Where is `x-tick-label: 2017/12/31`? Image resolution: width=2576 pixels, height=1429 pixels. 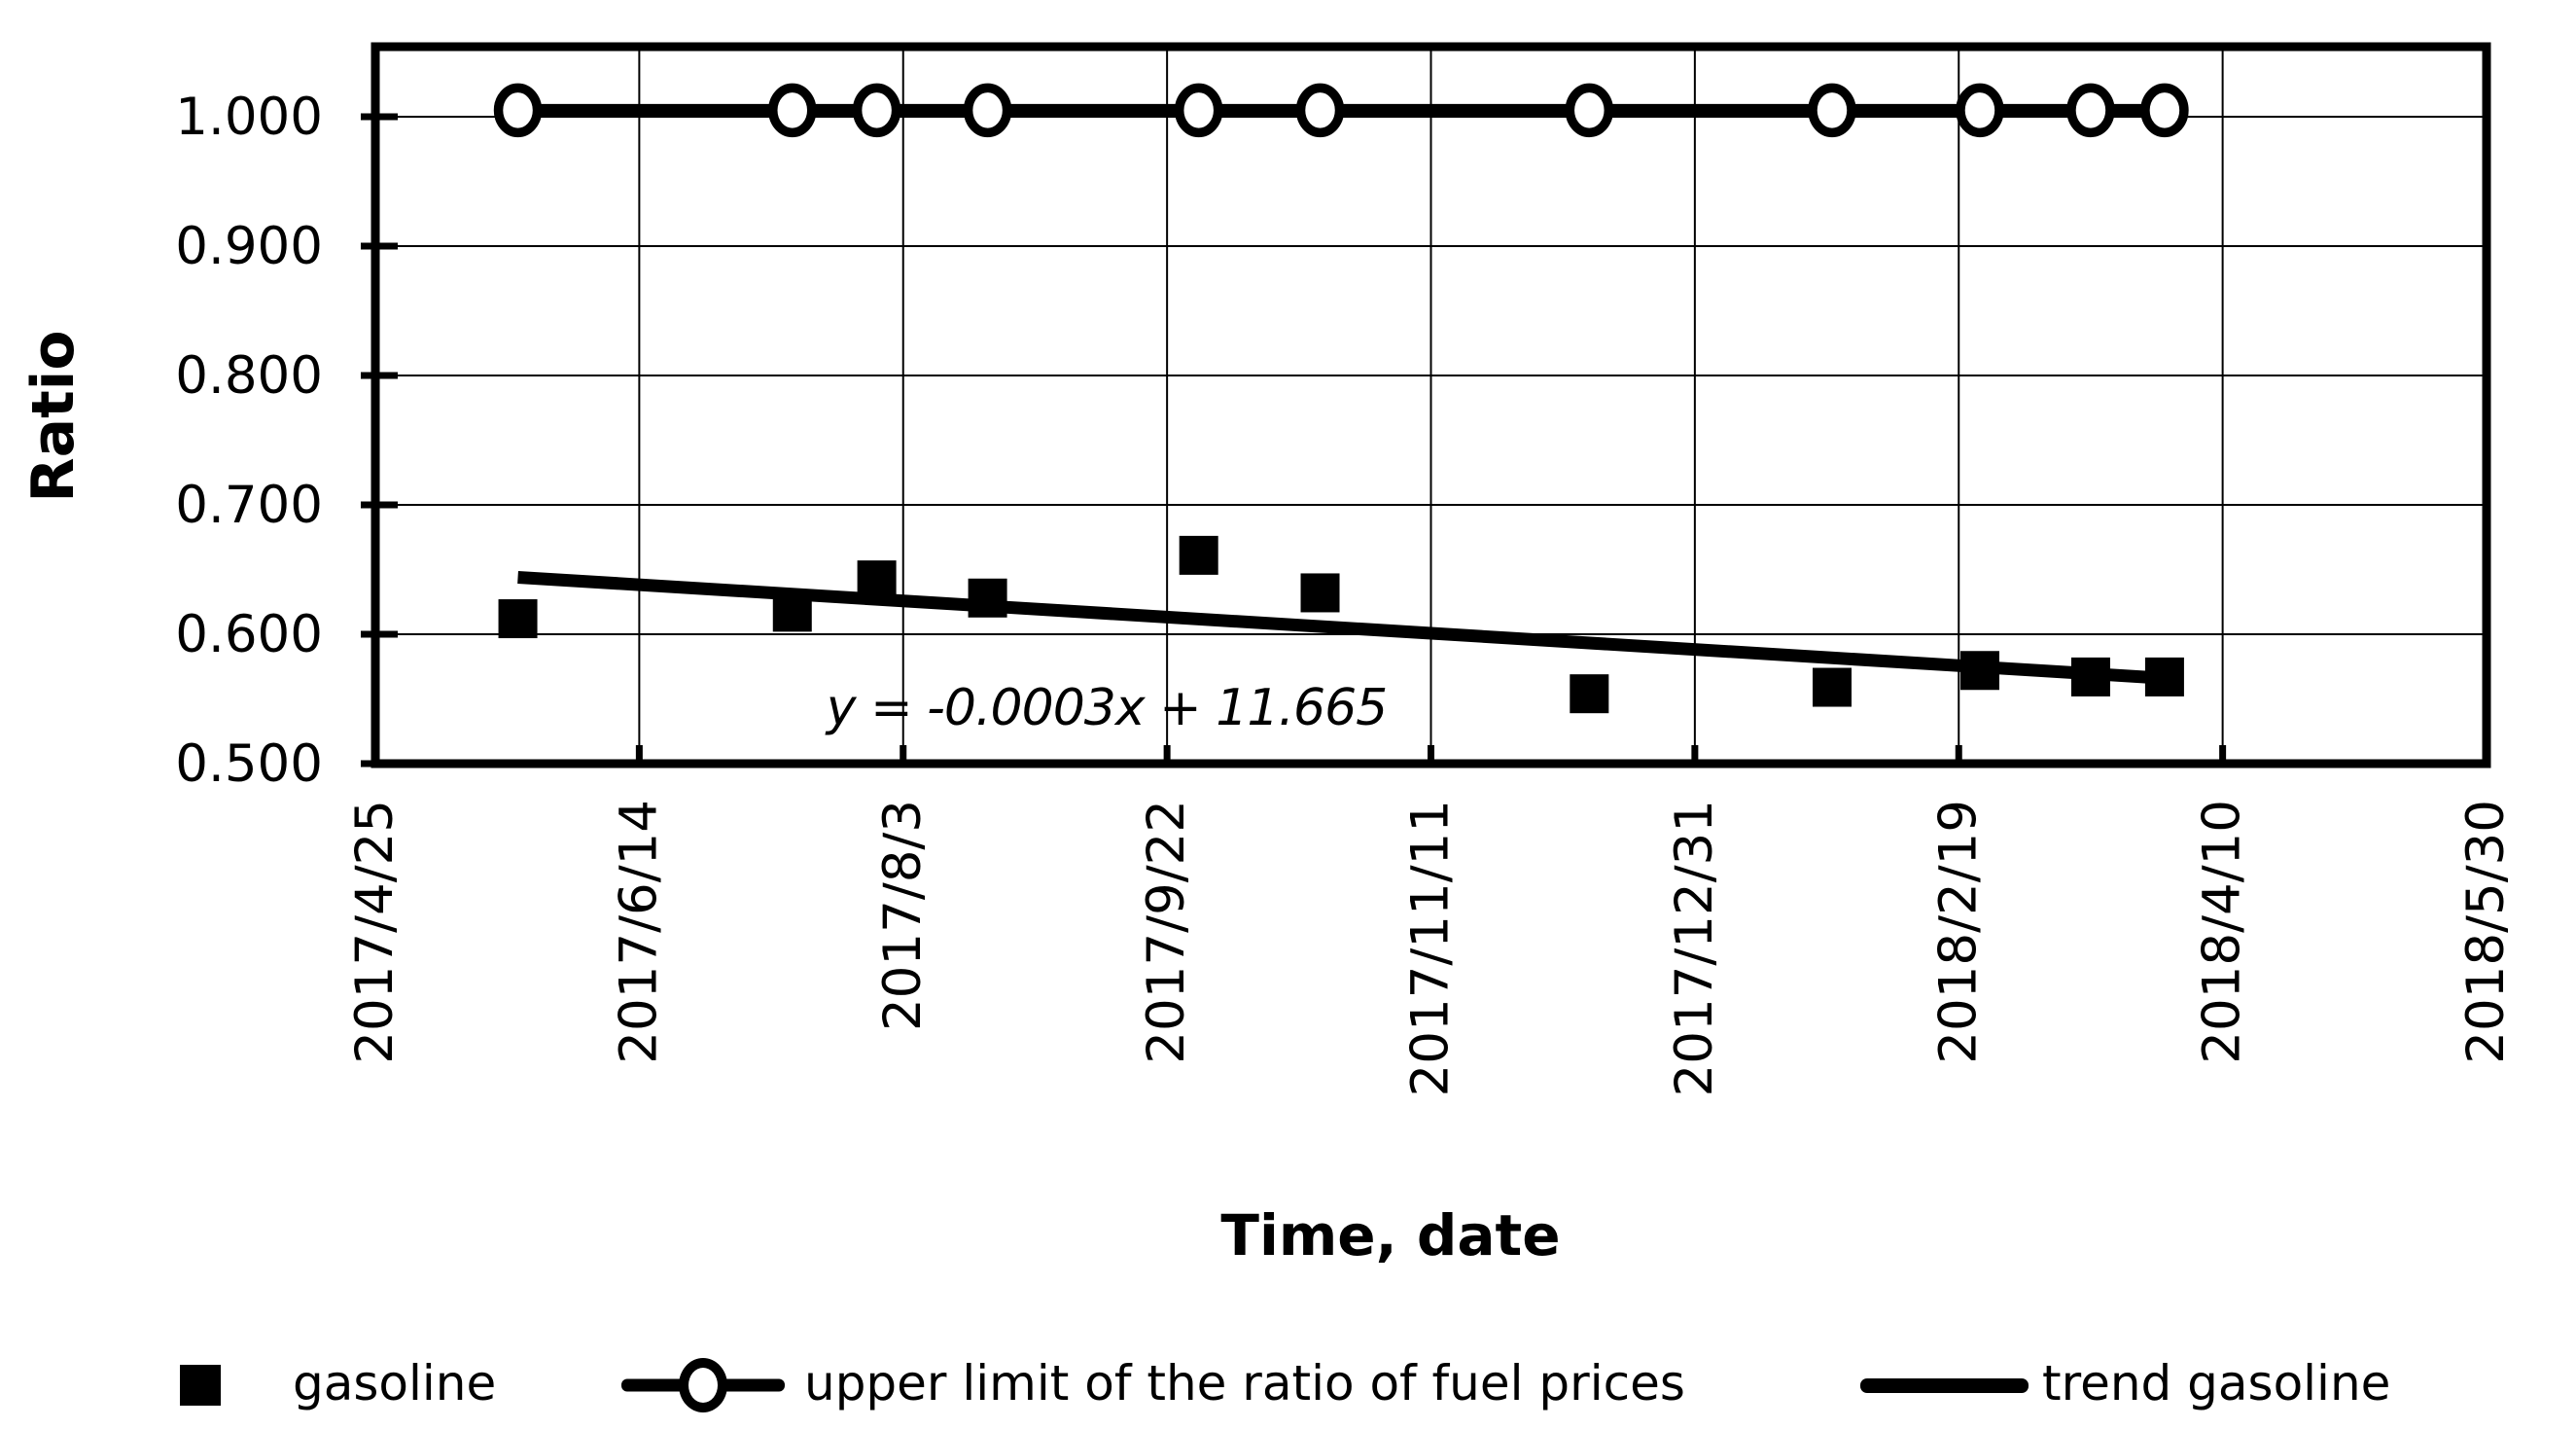
x-tick-label: 2017/12/31 is located at coordinates (1695, 948).